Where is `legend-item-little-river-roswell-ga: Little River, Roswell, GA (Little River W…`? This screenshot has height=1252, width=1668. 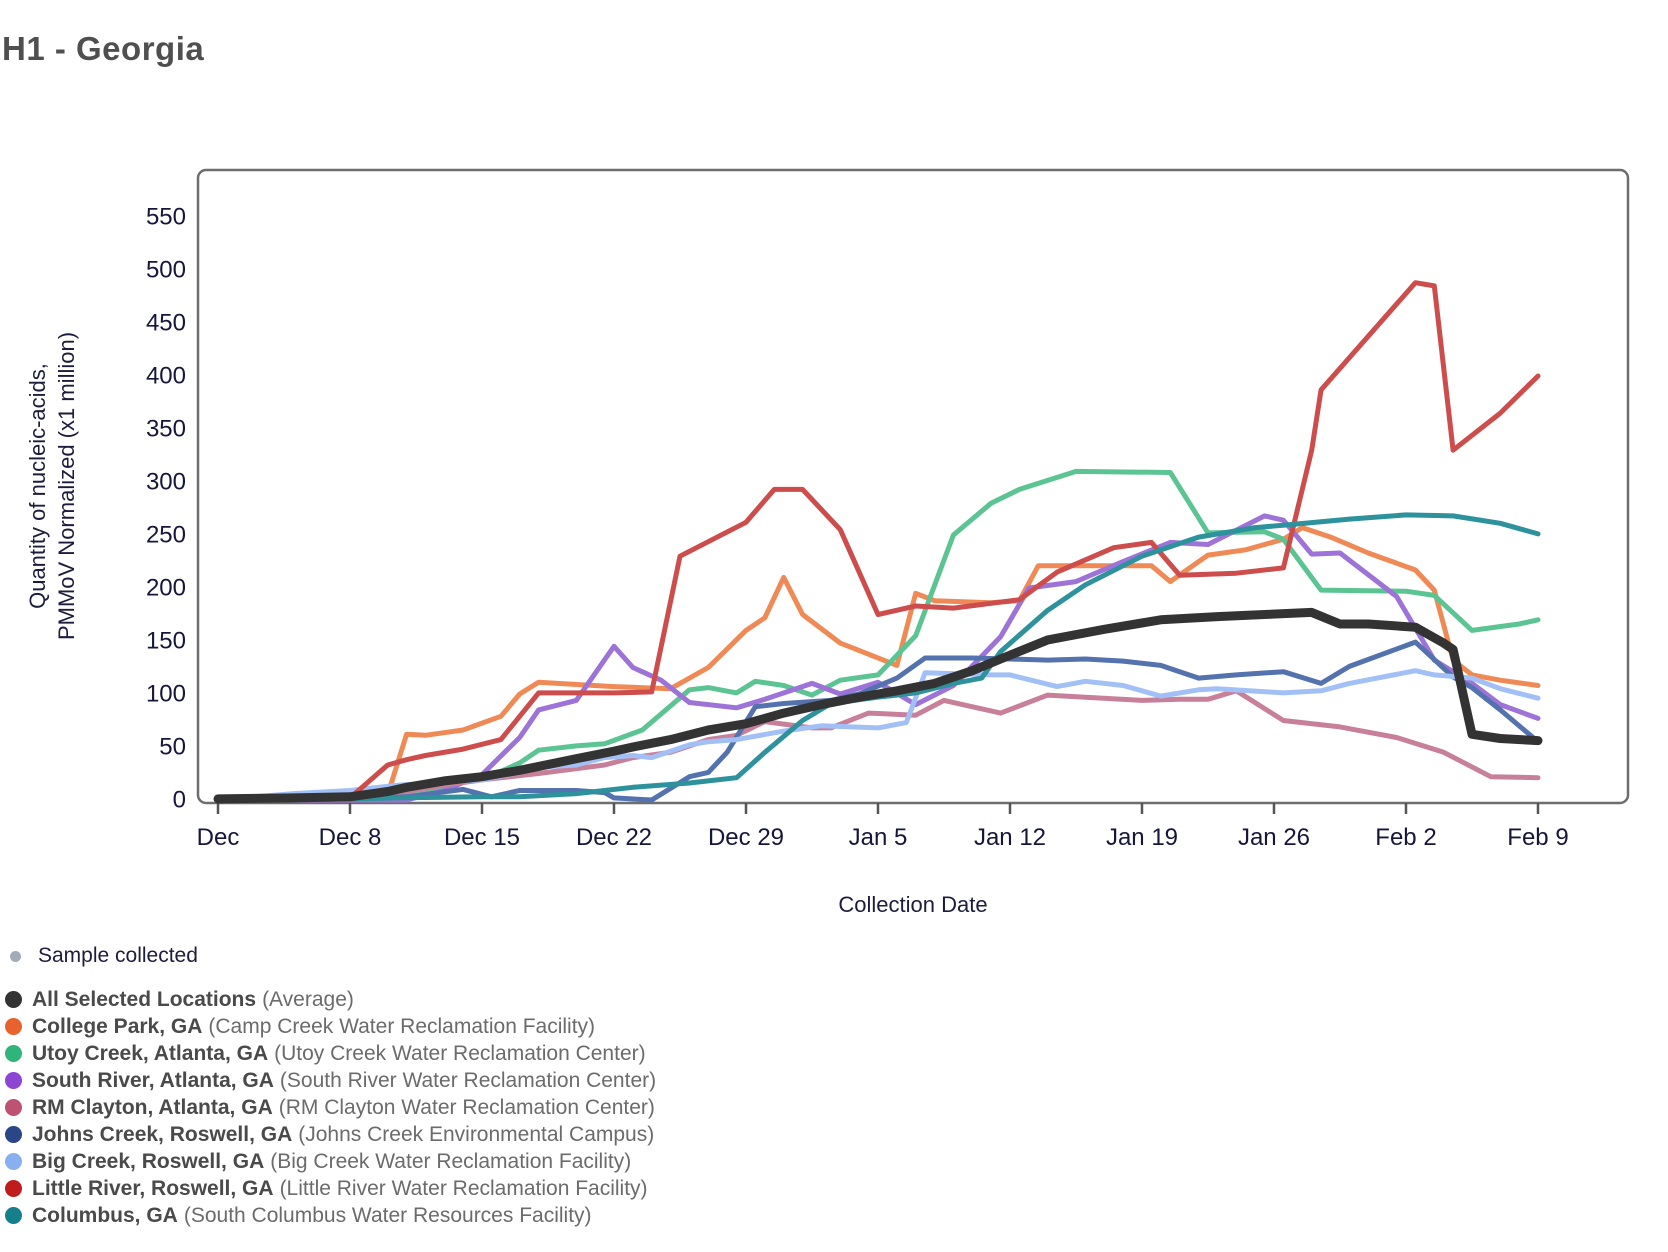 legend-item-little-river-roswell-ga: Little River, Roswell, GA (Little River W… is located at coordinates (324, 1188).